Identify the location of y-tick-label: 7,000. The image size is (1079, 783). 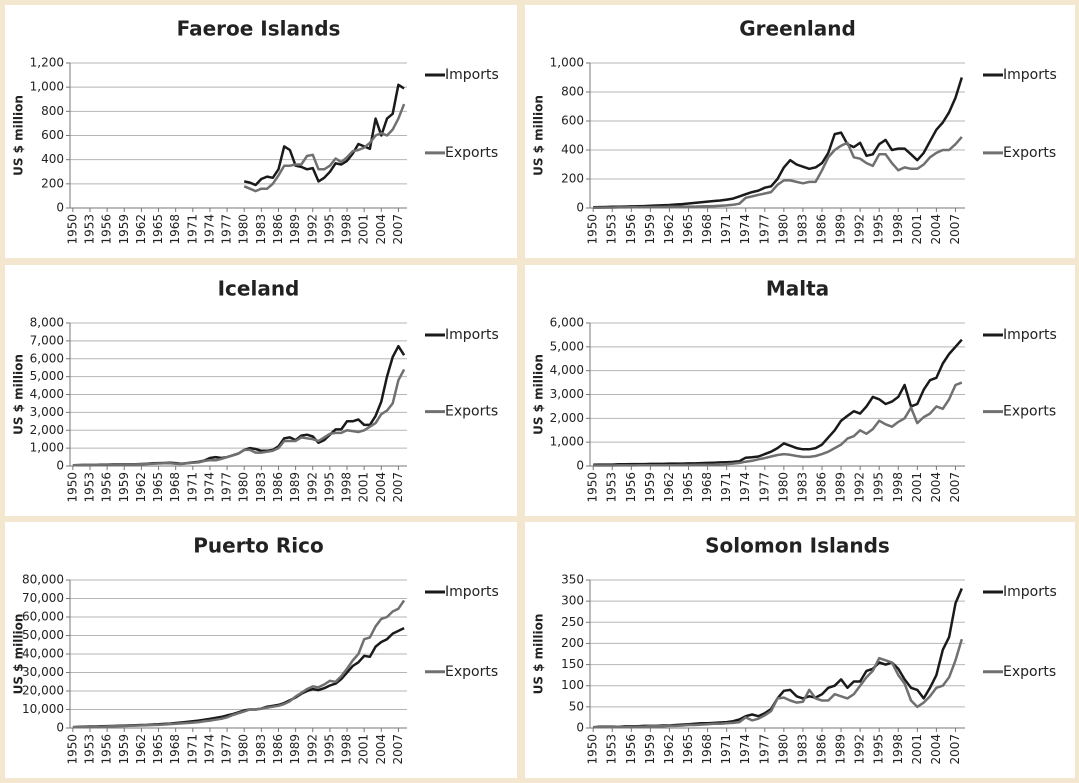
(47, 340).